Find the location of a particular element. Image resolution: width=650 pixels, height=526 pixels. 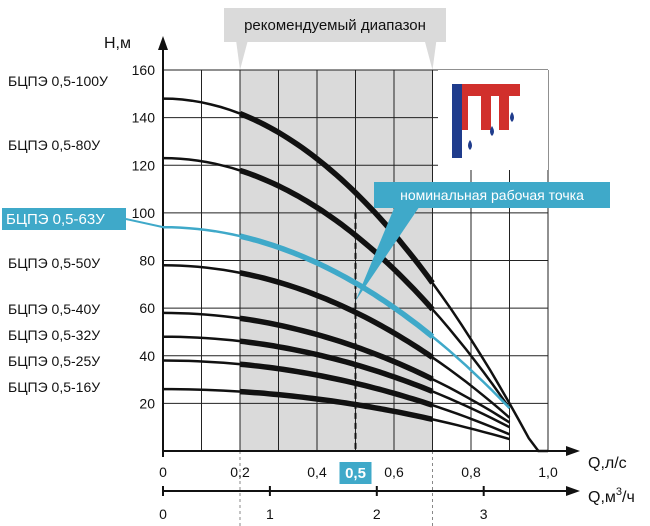

y-tick-label: 40 is located at coordinates (147, 356).